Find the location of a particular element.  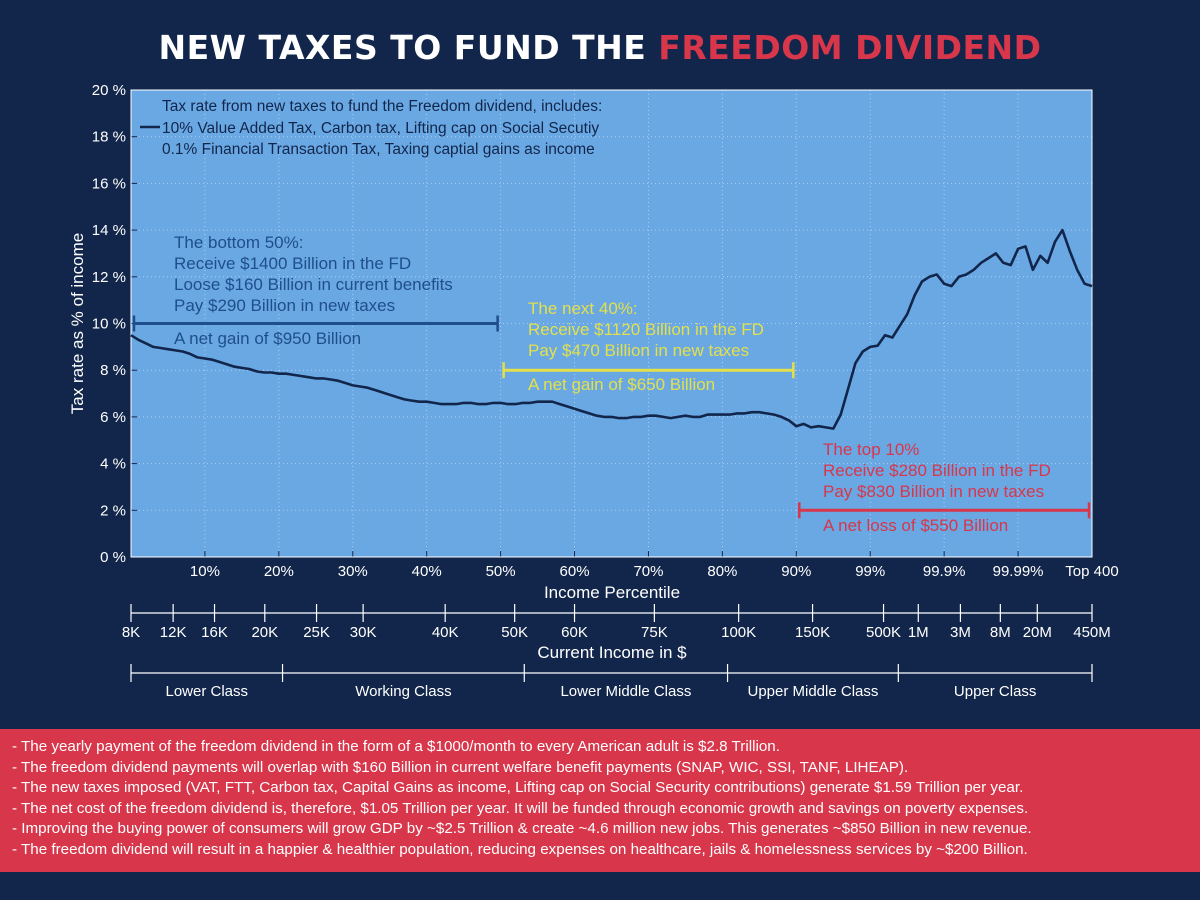

x-tick-label: 80% is located at coordinates (722, 571).